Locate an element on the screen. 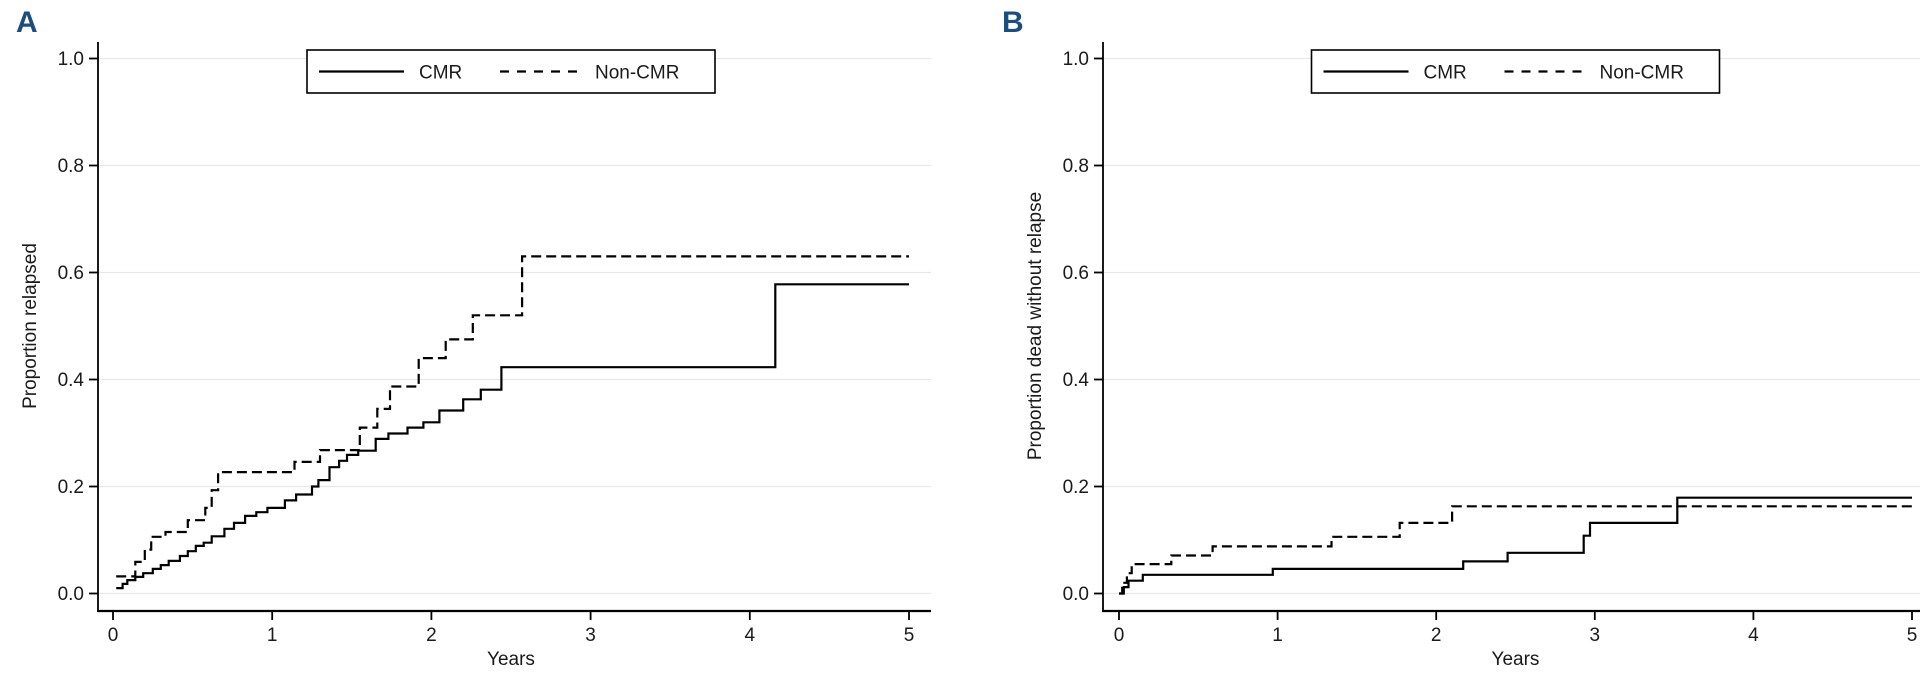 The image size is (1932, 683). series-path-non-cmr is located at coordinates (1515, 550).